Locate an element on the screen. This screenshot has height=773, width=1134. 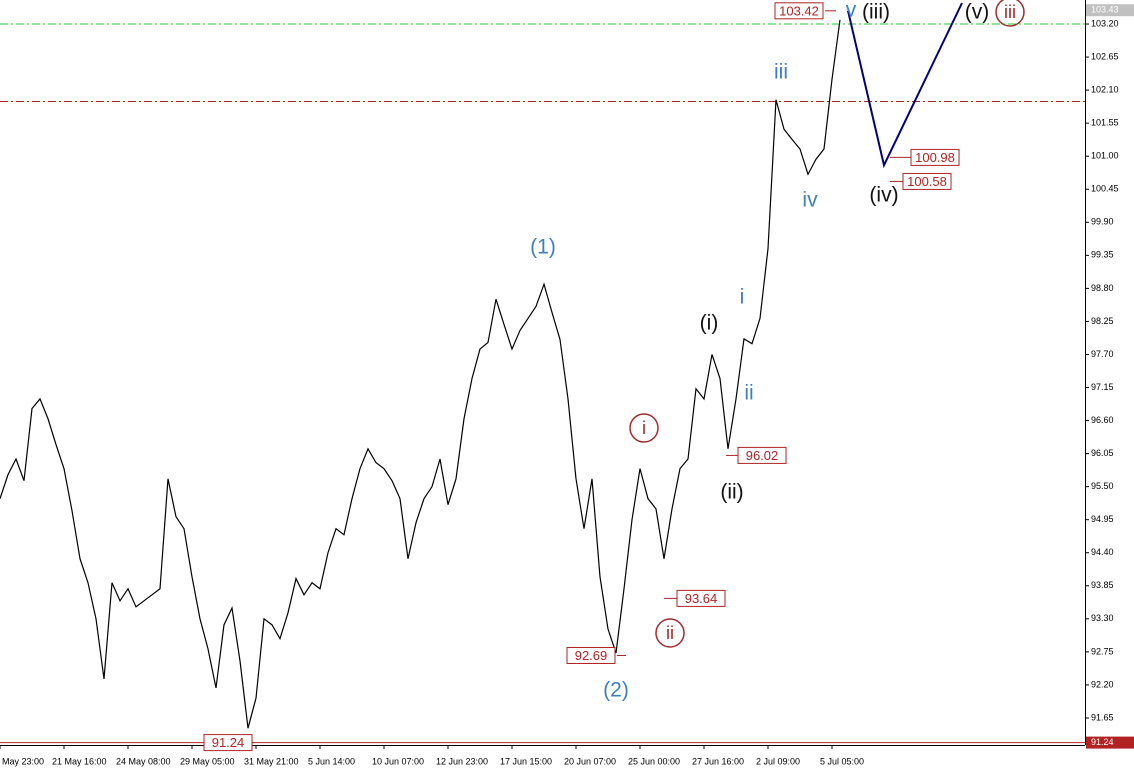
wave-label: v is located at coordinates (851, 11).